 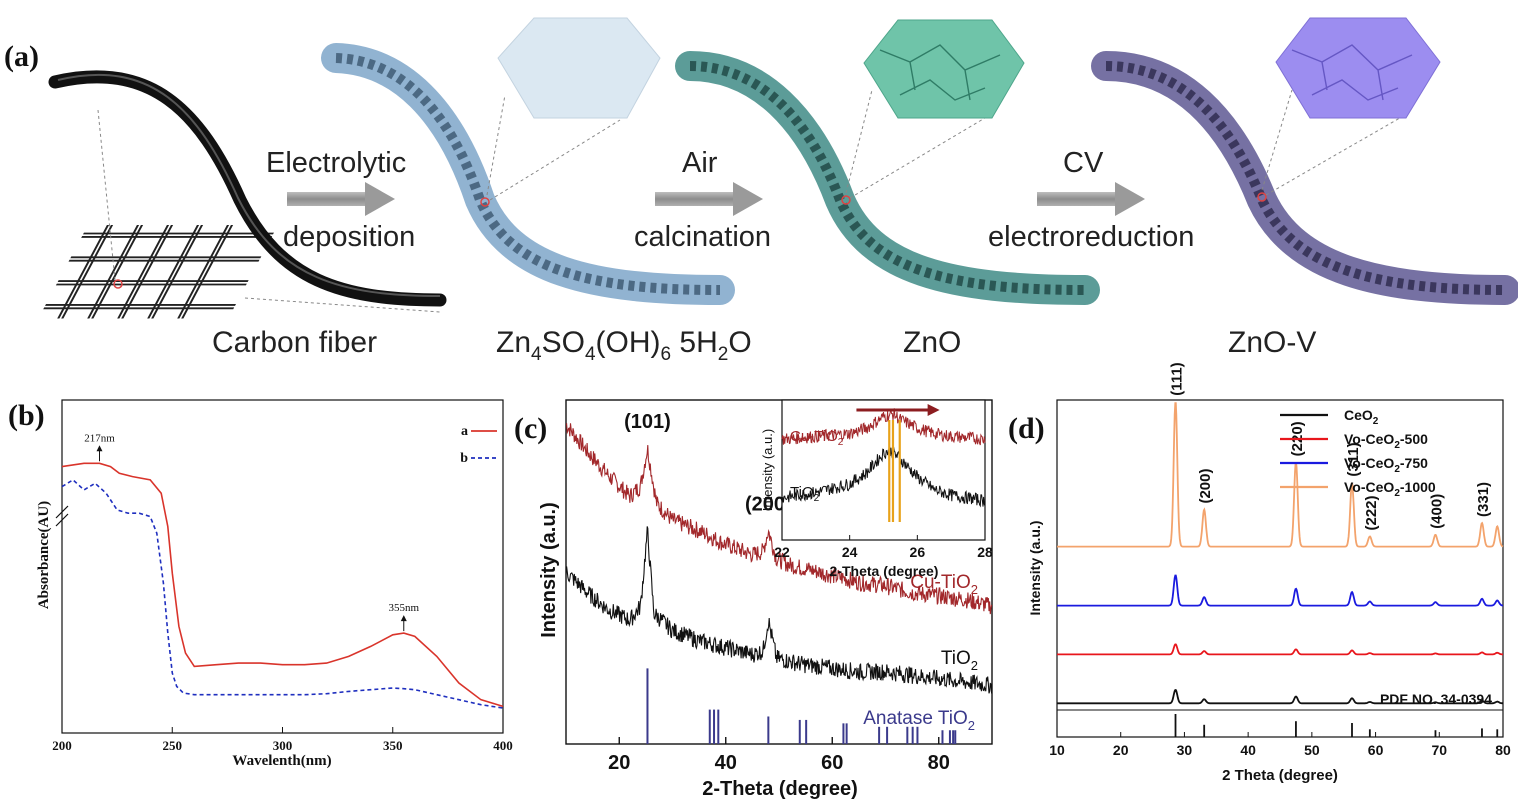 What do you see at coordinates (251, 532) in the screenshot?
I see `panel-b-annotations: 217nm 355nm` at bounding box center [251, 532].